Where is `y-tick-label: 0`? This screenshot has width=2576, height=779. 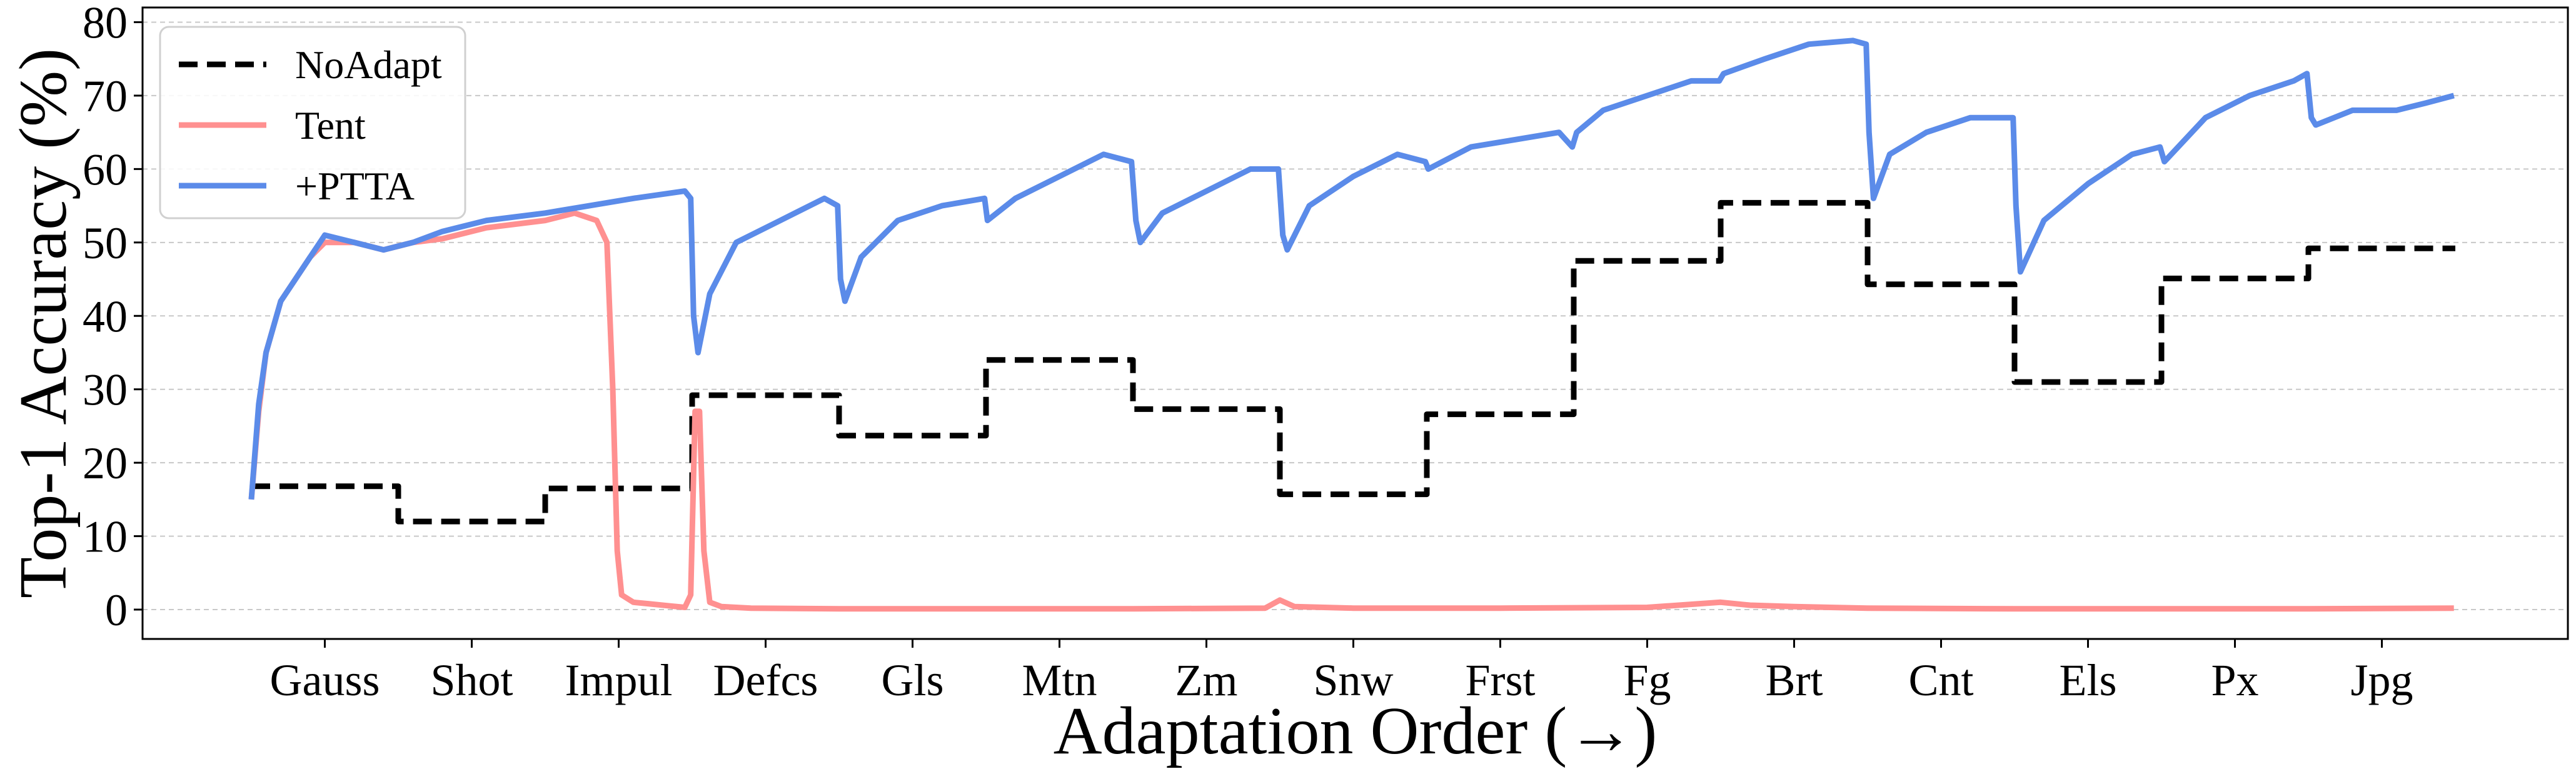
y-tick-label: 0 is located at coordinates (116, 610).